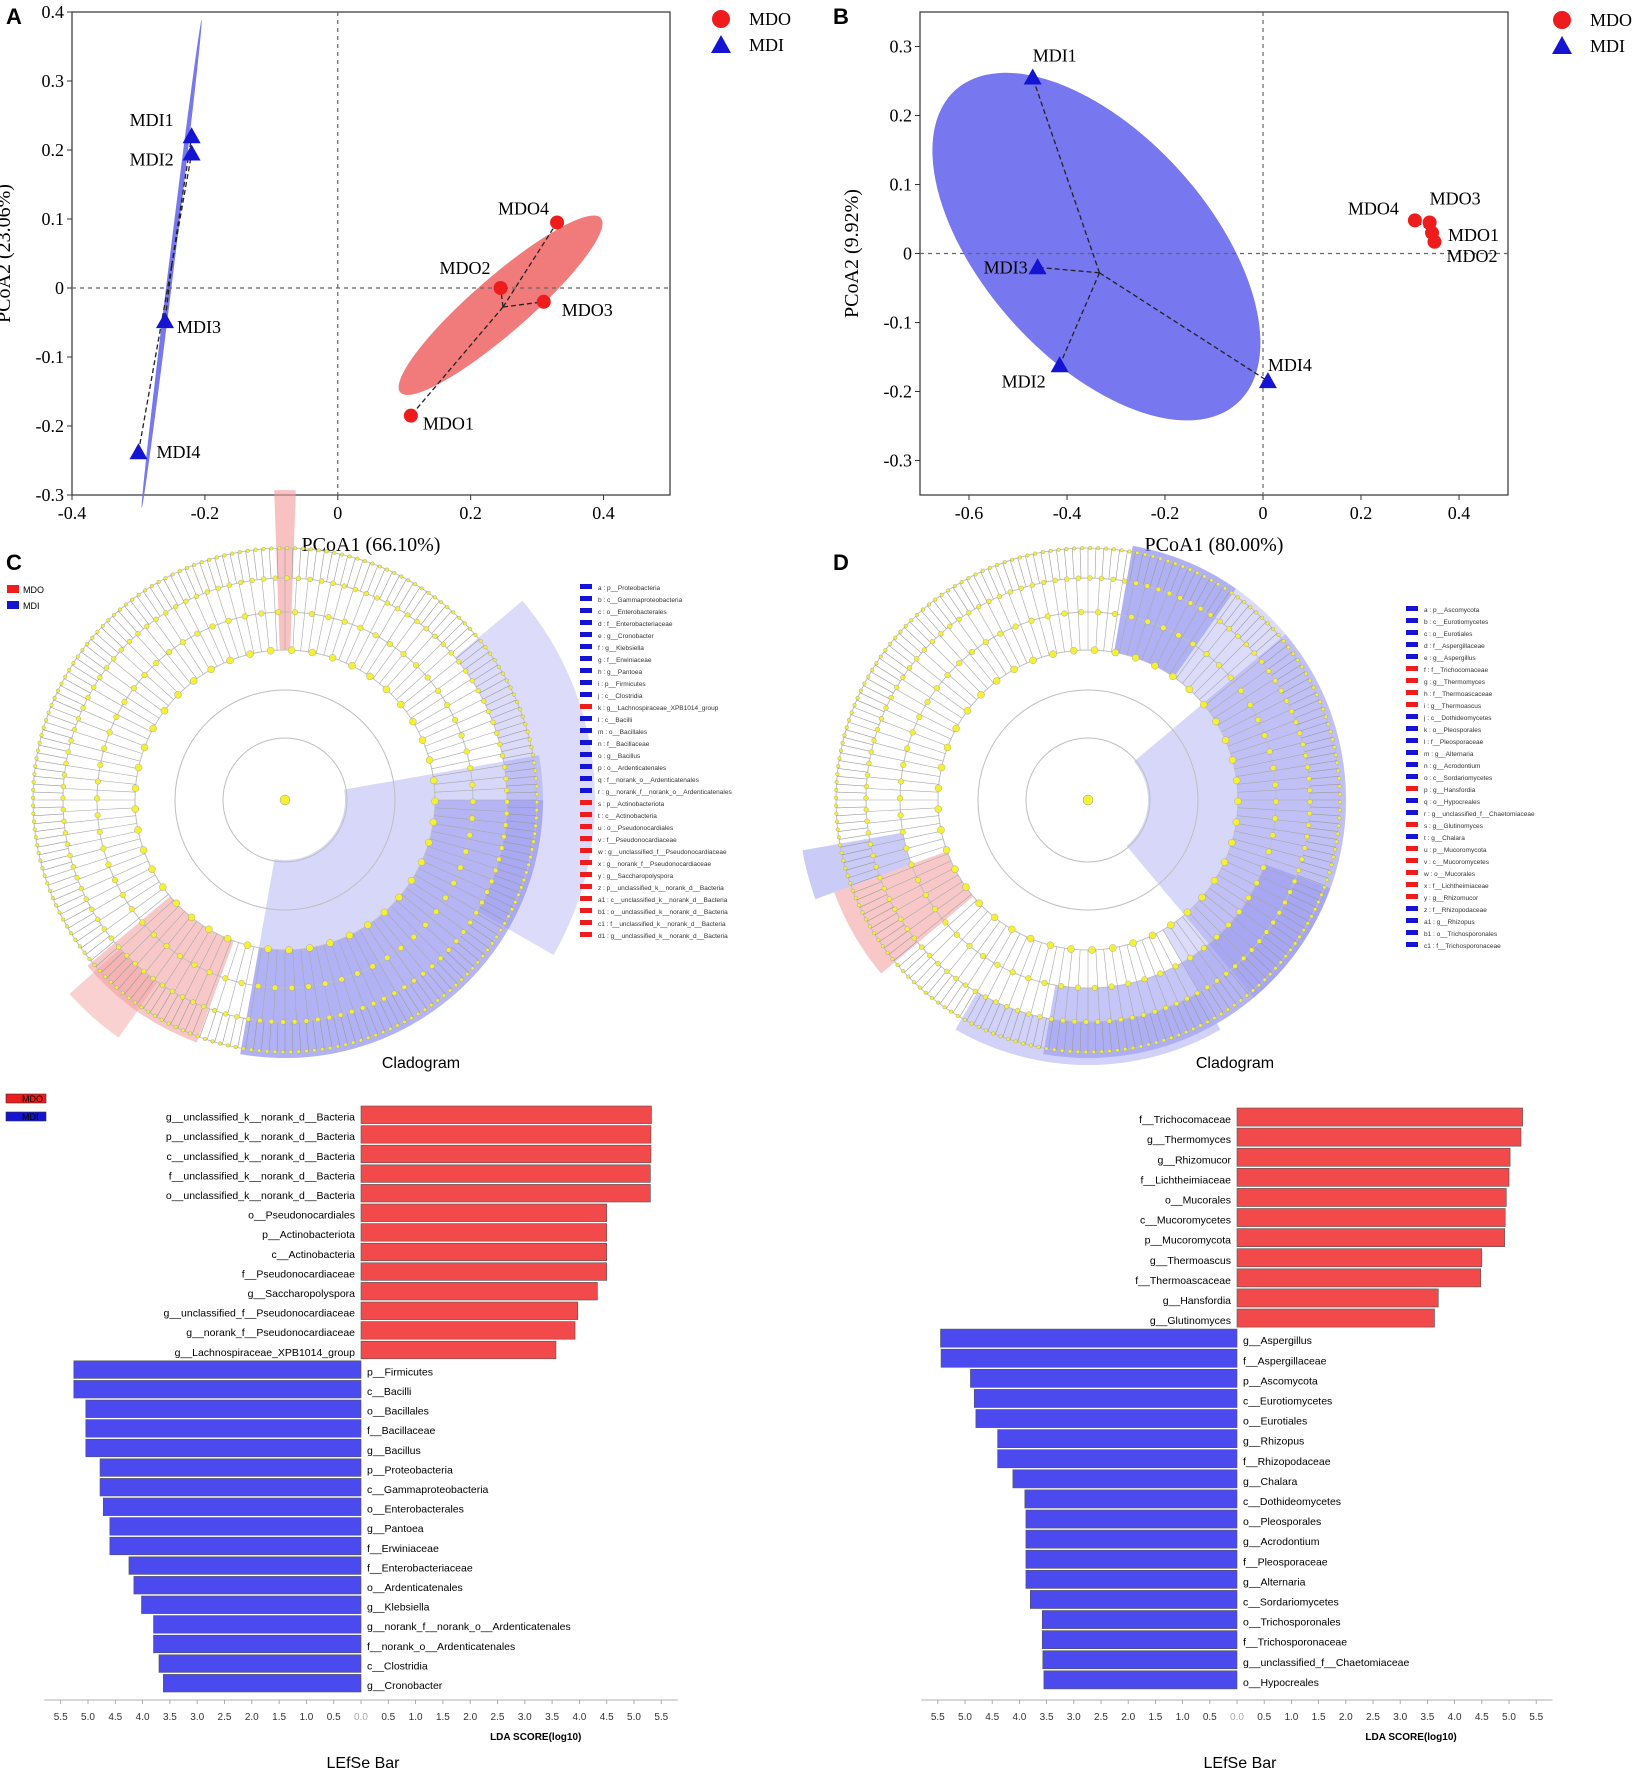 The image size is (1635, 1772). I want to click on clade-key-label: f : f__Trichocomaceae, so click(1456, 670).